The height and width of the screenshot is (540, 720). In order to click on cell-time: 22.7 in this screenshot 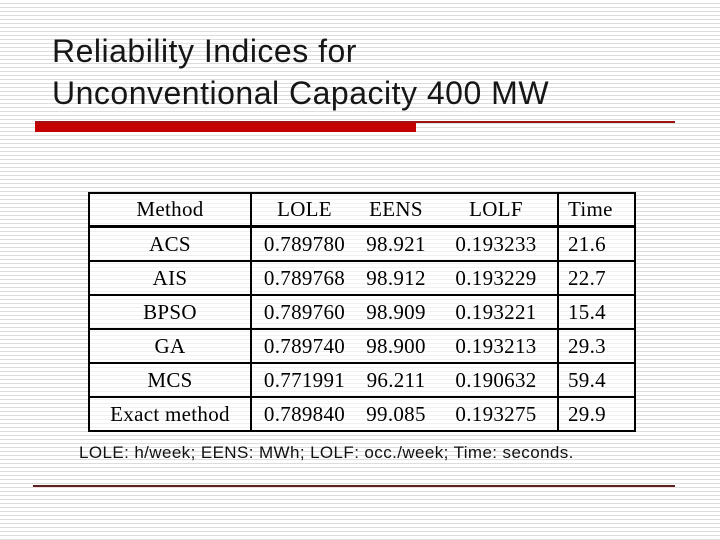, I will do `click(596, 278)`.